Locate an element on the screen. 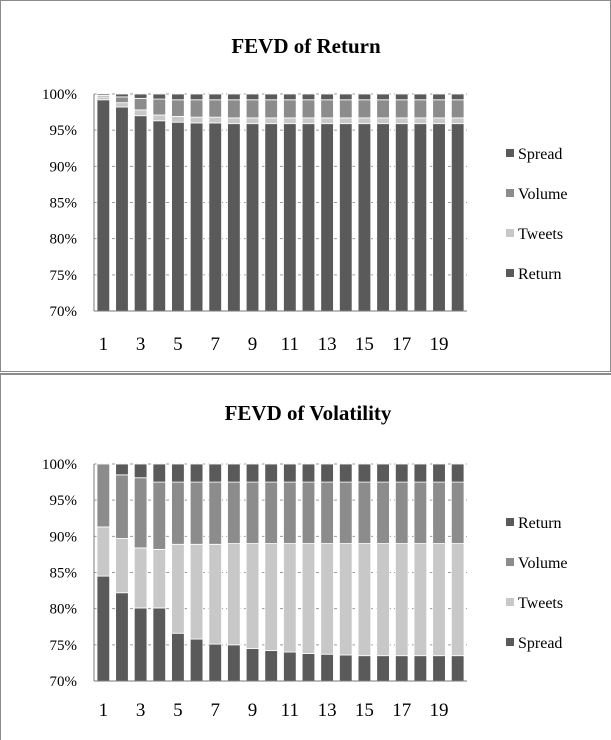  y-tick-label: 85% is located at coordinates (64, 574).